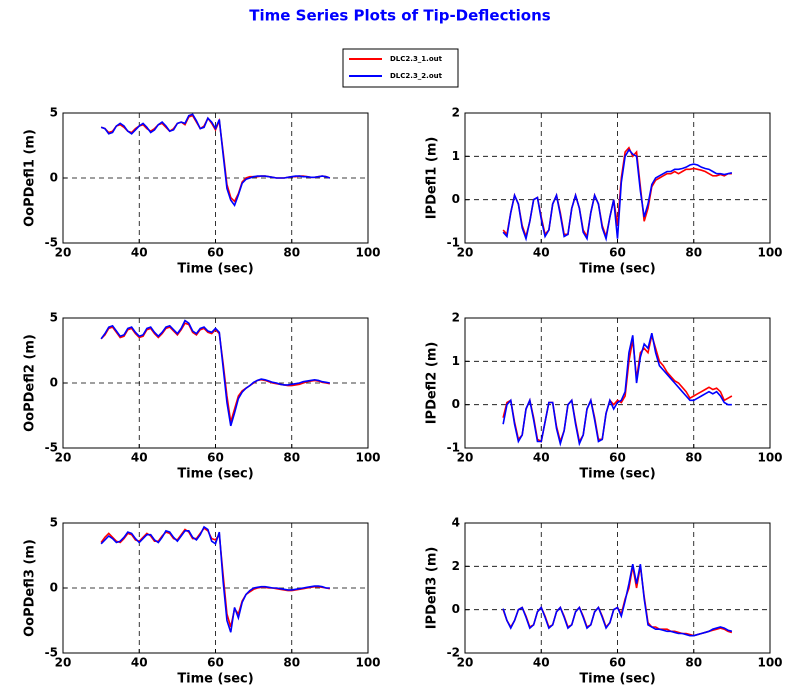 The image size is (800, 696). Describe the element at coordinates (30, 178) in the screenshot. I see `y-axis-label: OoPDefl1 (m)` at that location.